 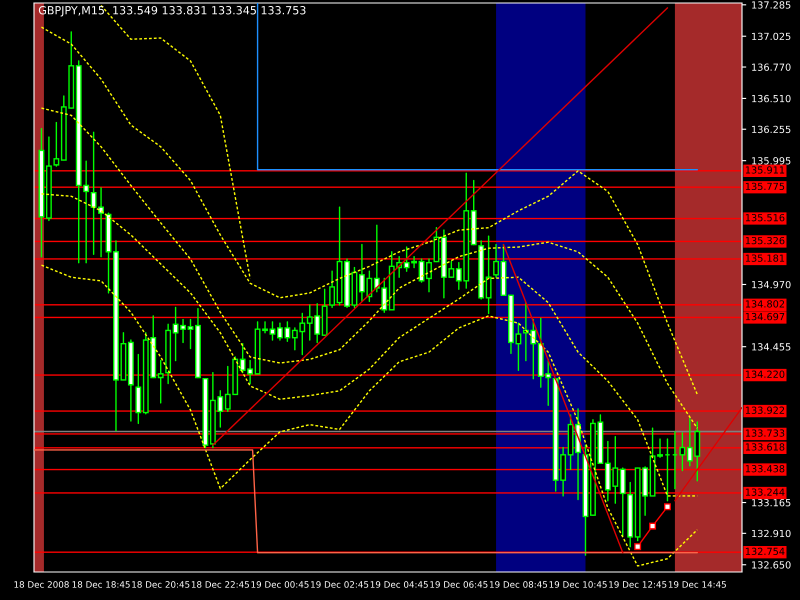 I want to click on ref-line-label: 133.733, so click(x=765, y=433).